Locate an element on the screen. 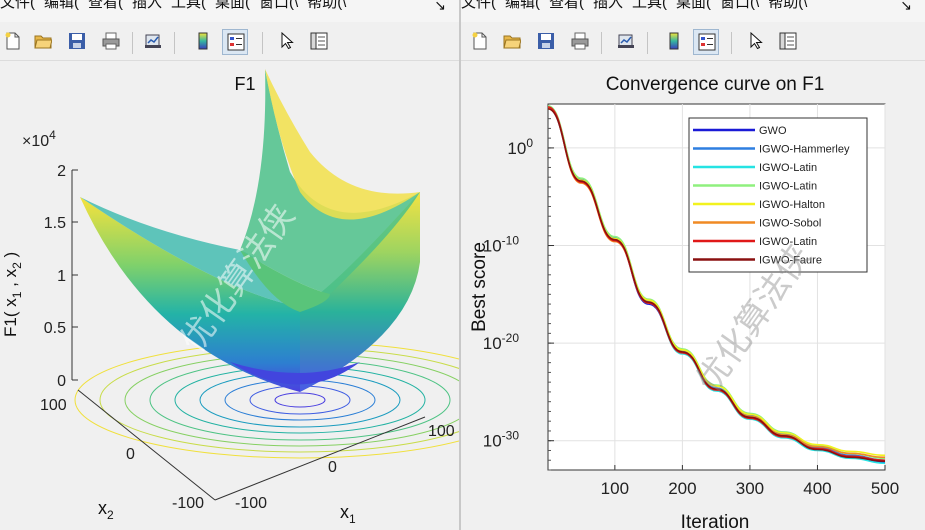 This screenshot has width=925, height=530. z-tick-label: 0.5 is located at coordinates (55, 328).